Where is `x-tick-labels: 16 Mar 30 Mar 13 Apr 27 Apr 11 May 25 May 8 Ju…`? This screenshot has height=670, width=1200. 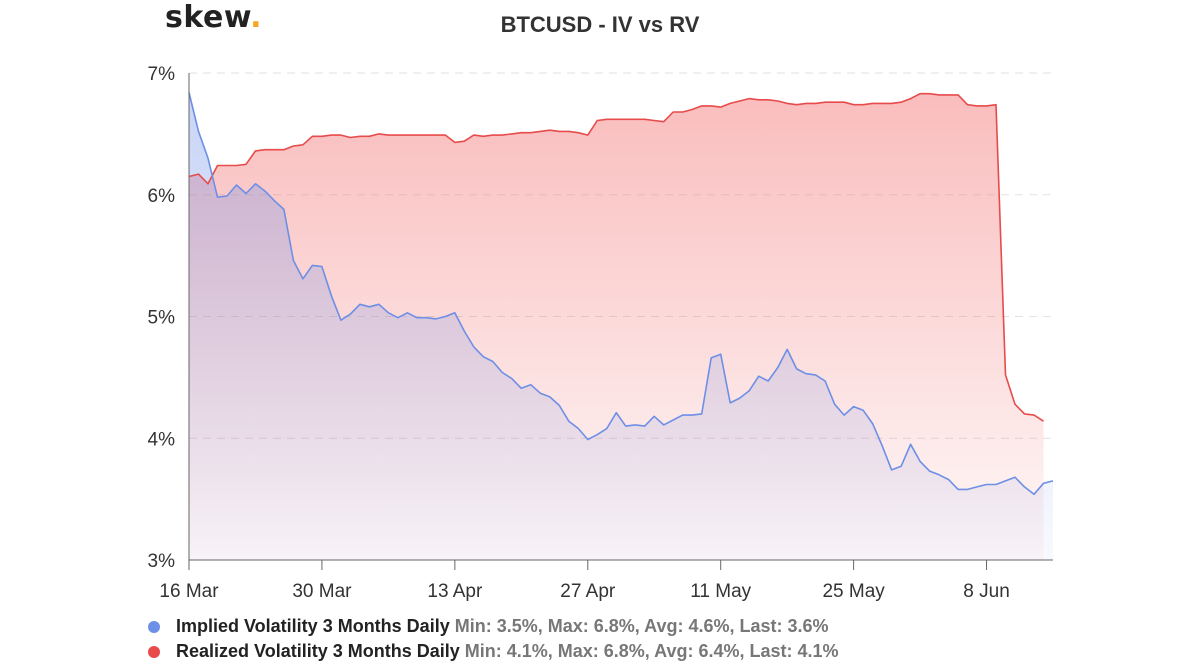 x-tick-labels: 16 Mar 30 Mar 13 Apr 27 Apr 11 May 25 May 8 Ju… is located at coordinates (584, 591).